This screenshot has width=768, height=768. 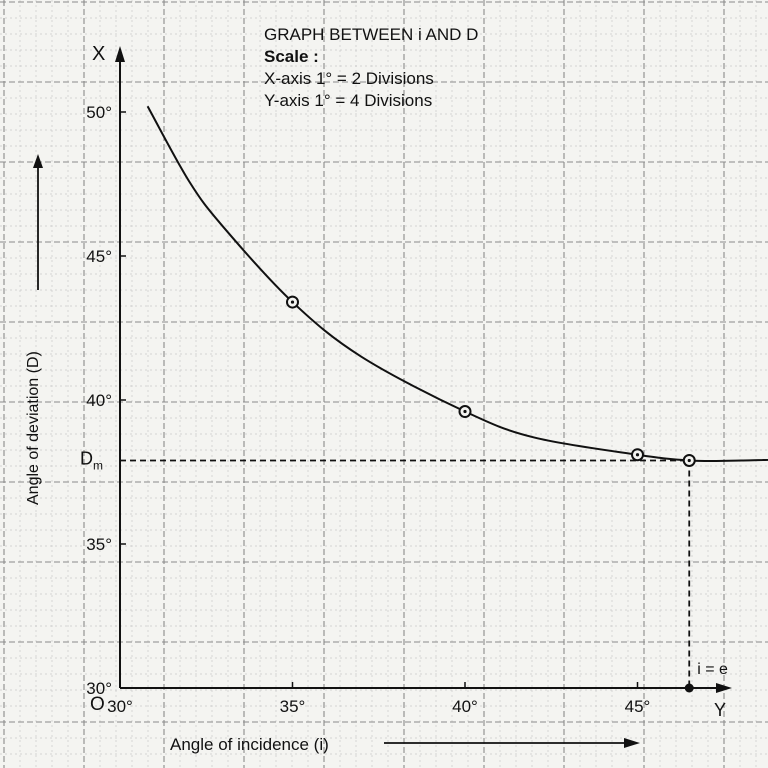 I want to click on x-tick-label: 35°, so click(x=293, y=706).